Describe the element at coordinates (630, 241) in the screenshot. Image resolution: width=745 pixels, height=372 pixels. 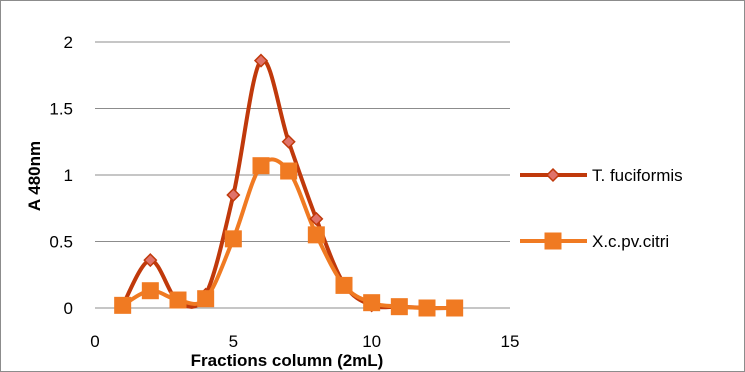
I see `legend-label-x-c-pv-citri: X.c.pv.citri` at that location.